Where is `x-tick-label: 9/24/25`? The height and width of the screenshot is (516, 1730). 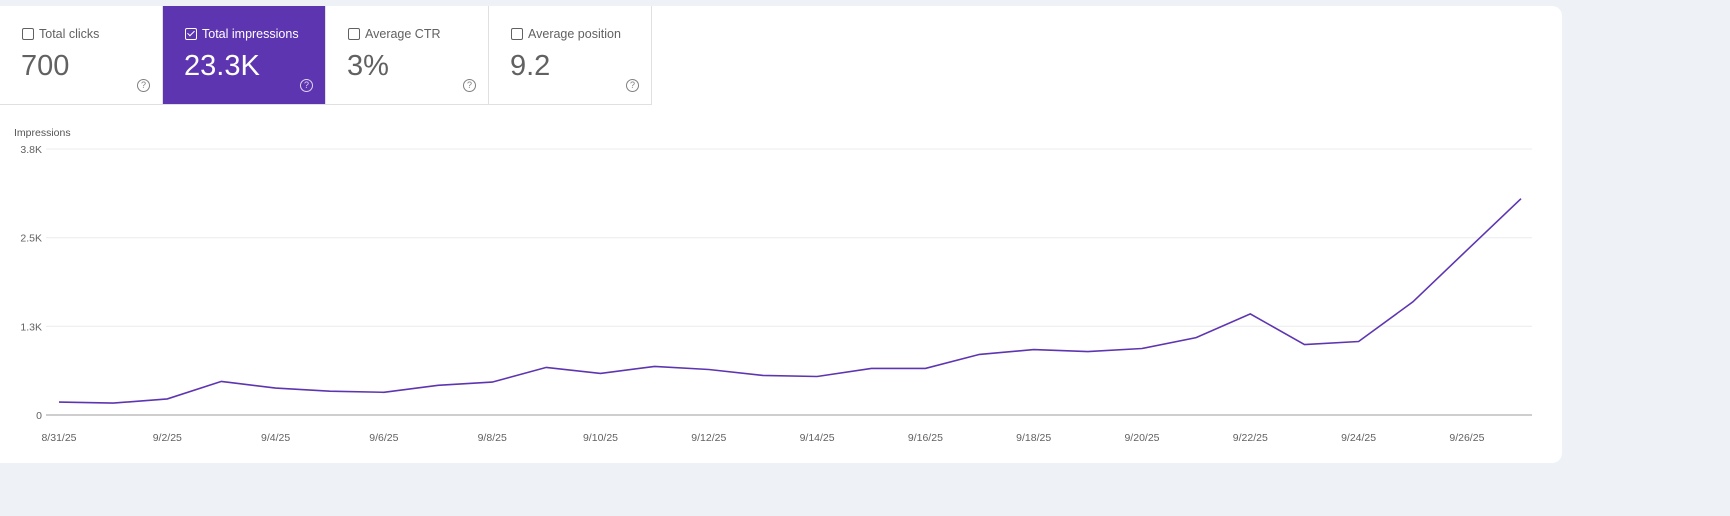 x-tick-label: 9/24/25 is located at coordinates (1358, 438).